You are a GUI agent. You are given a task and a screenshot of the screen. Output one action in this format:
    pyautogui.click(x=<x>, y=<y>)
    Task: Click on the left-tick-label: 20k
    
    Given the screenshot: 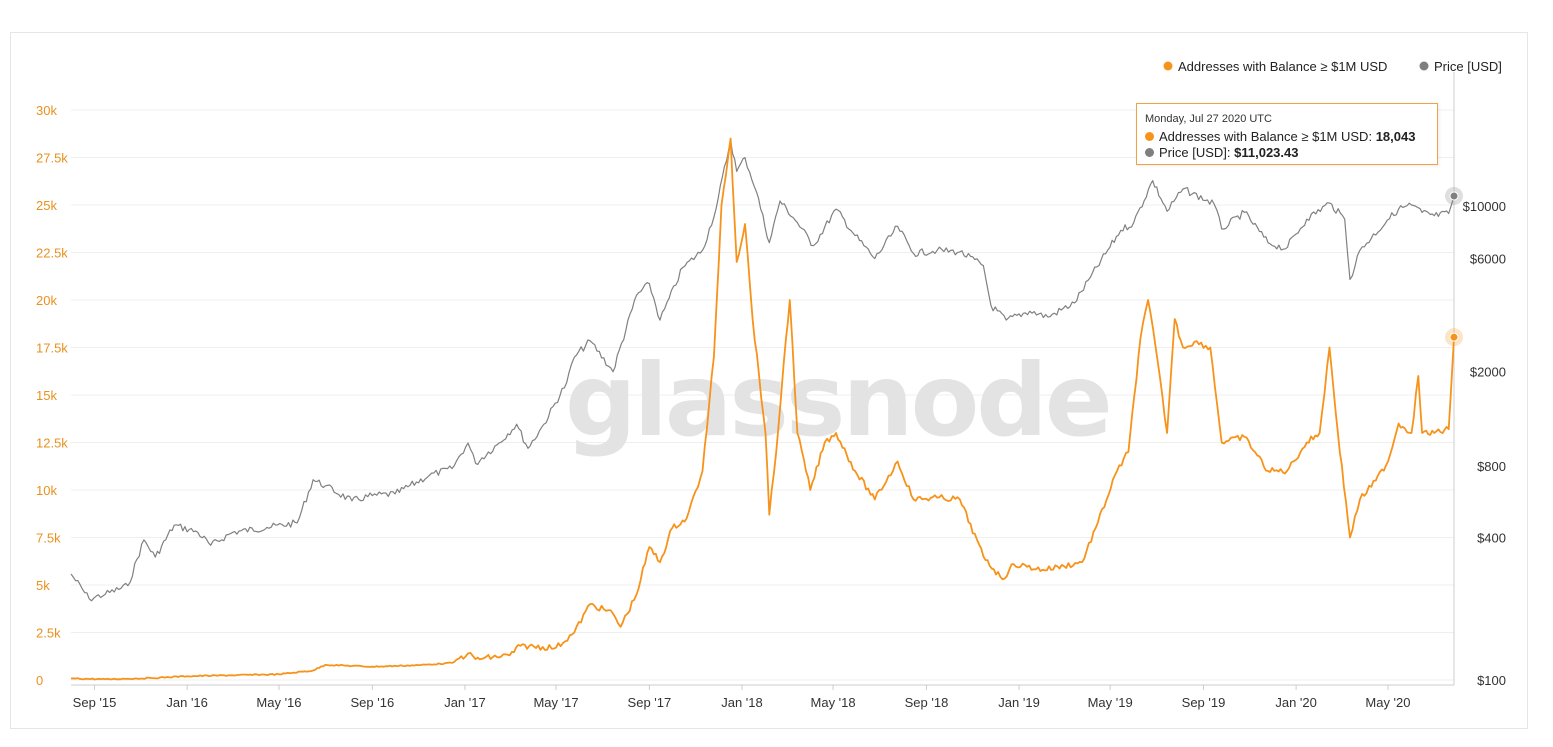 What is the action you would take?
    pyautogui.click(x=46, y=300)
    